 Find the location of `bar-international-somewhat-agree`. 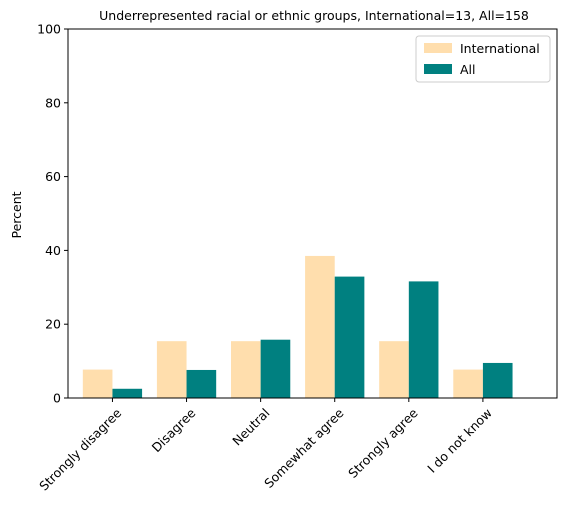

bar-international-somewhat-agree is located at coordinates (320, 326).